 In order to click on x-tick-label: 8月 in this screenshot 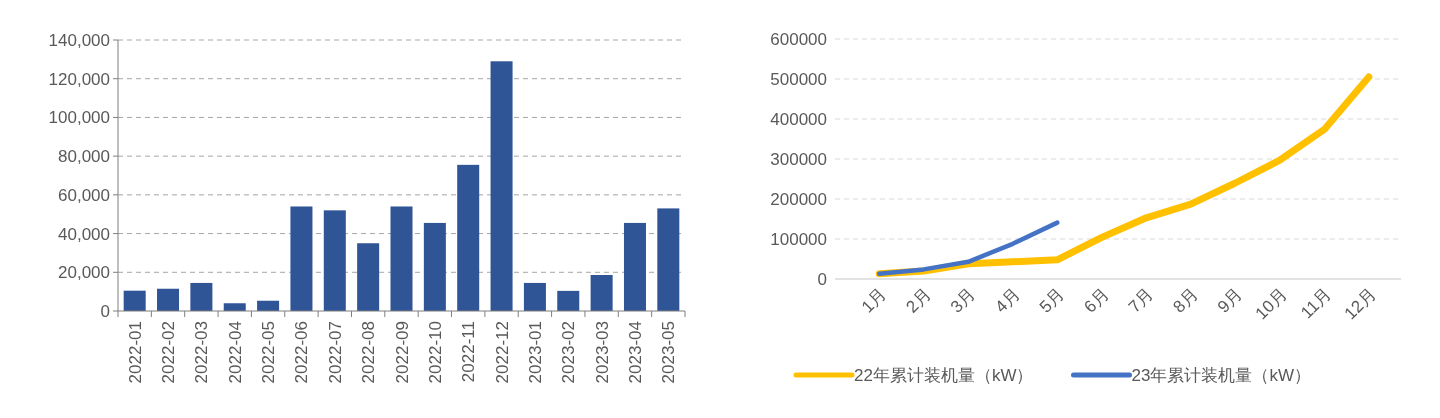, I will do `click(1185, 300)`.